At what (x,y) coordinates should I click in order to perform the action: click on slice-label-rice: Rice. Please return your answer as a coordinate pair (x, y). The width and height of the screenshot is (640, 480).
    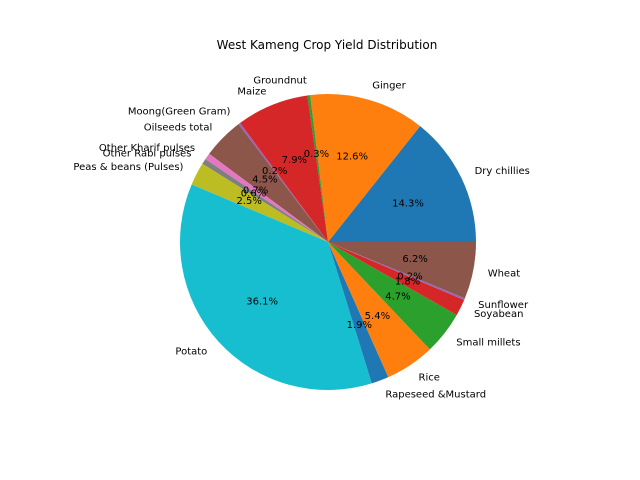
    Looking at the image, I should click on (429, 377).